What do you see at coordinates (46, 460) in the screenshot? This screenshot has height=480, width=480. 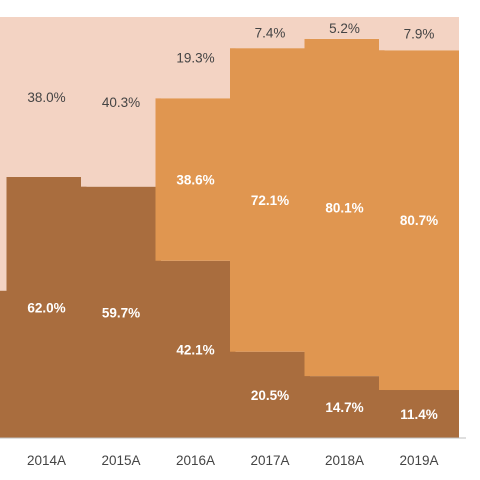 I see `x-tick-label-2014A: 2014A` at bounding box center [46, 460].